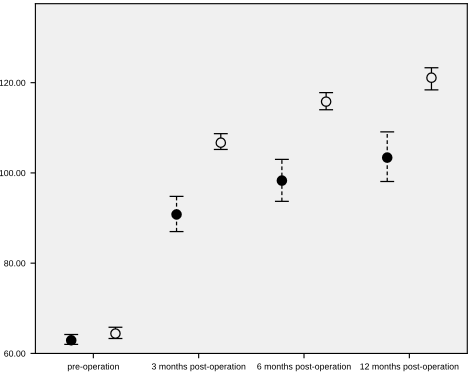 This screenshot has width=472, height=372. What do you see at coordinates (93, 367) in the screenshot?
I see `x-tick-label: pre-operation` at bounding box center [93, 367].